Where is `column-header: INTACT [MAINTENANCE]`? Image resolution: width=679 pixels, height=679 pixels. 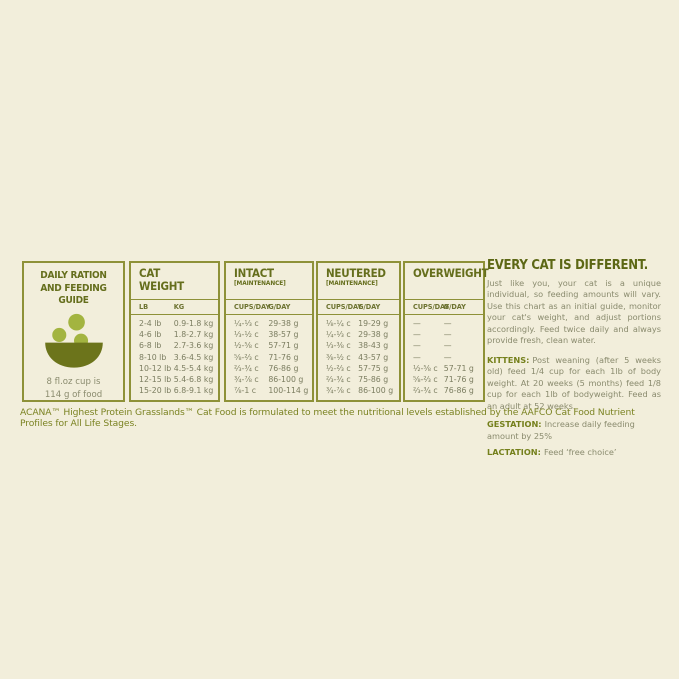 column-header: INTACT [MAINTENANCE] is located at coordinates (269, 281).